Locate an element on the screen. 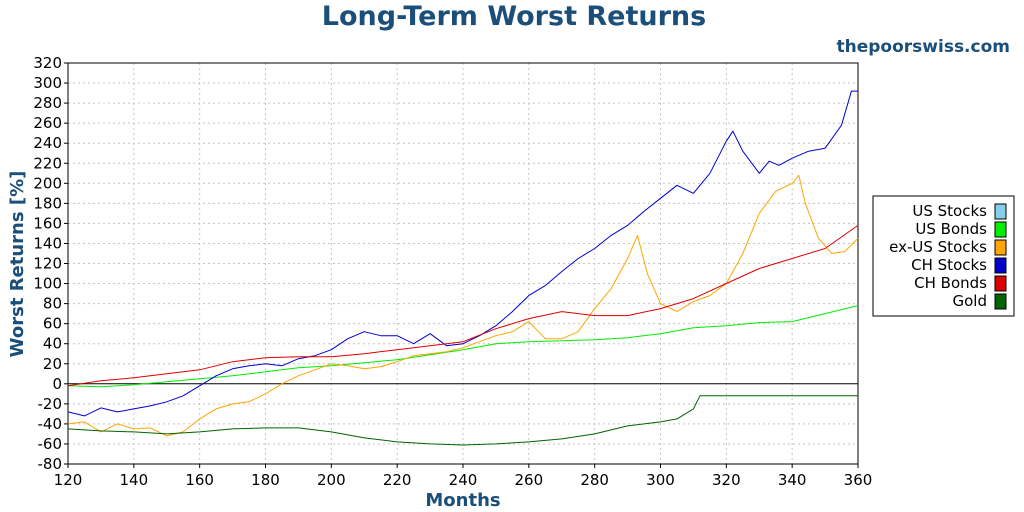 The height and width of the screenshot is (512, 1024). x-axis-label: Months is located at coordinates (462, 500).